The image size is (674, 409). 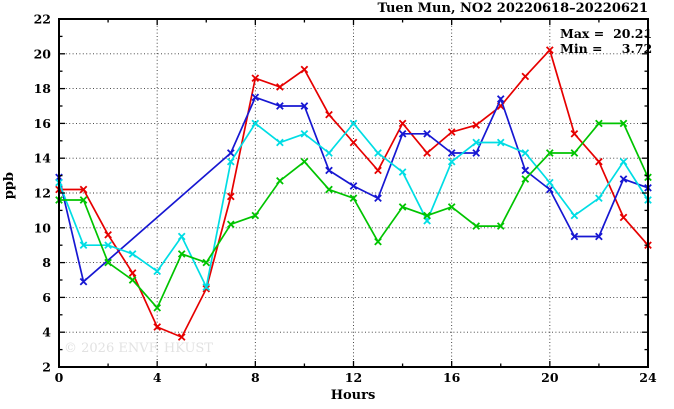 I want to click on y-tick-label: 4, so click(x=46, y=332).